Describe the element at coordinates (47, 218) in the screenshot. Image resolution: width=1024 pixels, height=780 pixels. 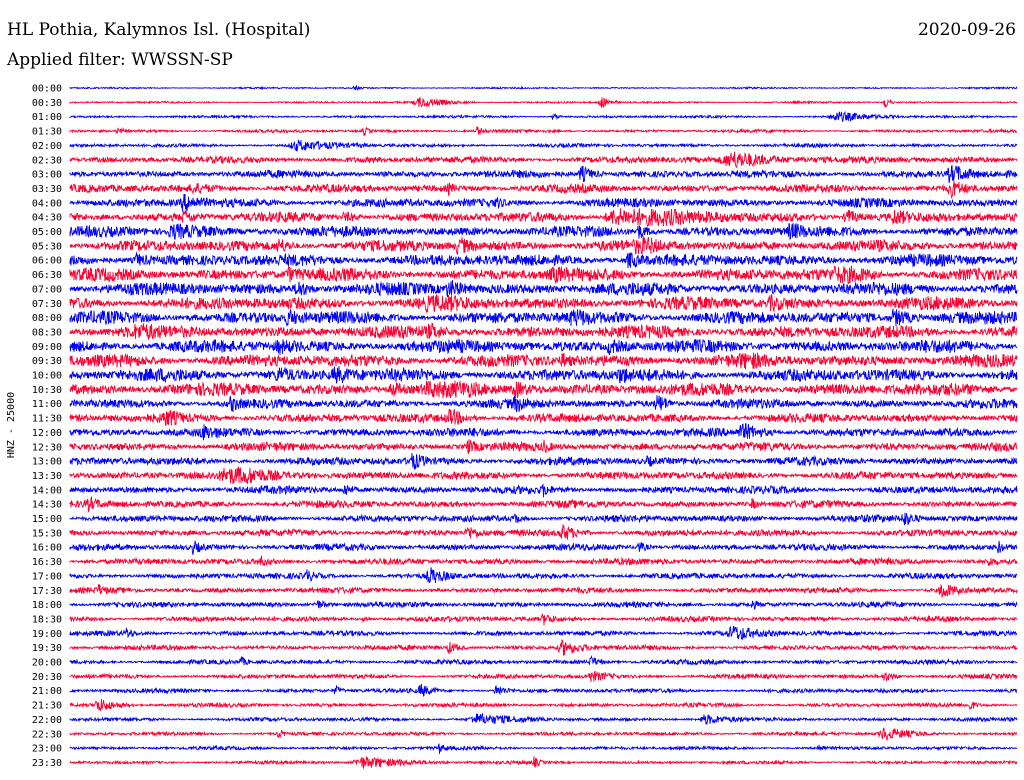
I see `time-label: 04:30` at that location.